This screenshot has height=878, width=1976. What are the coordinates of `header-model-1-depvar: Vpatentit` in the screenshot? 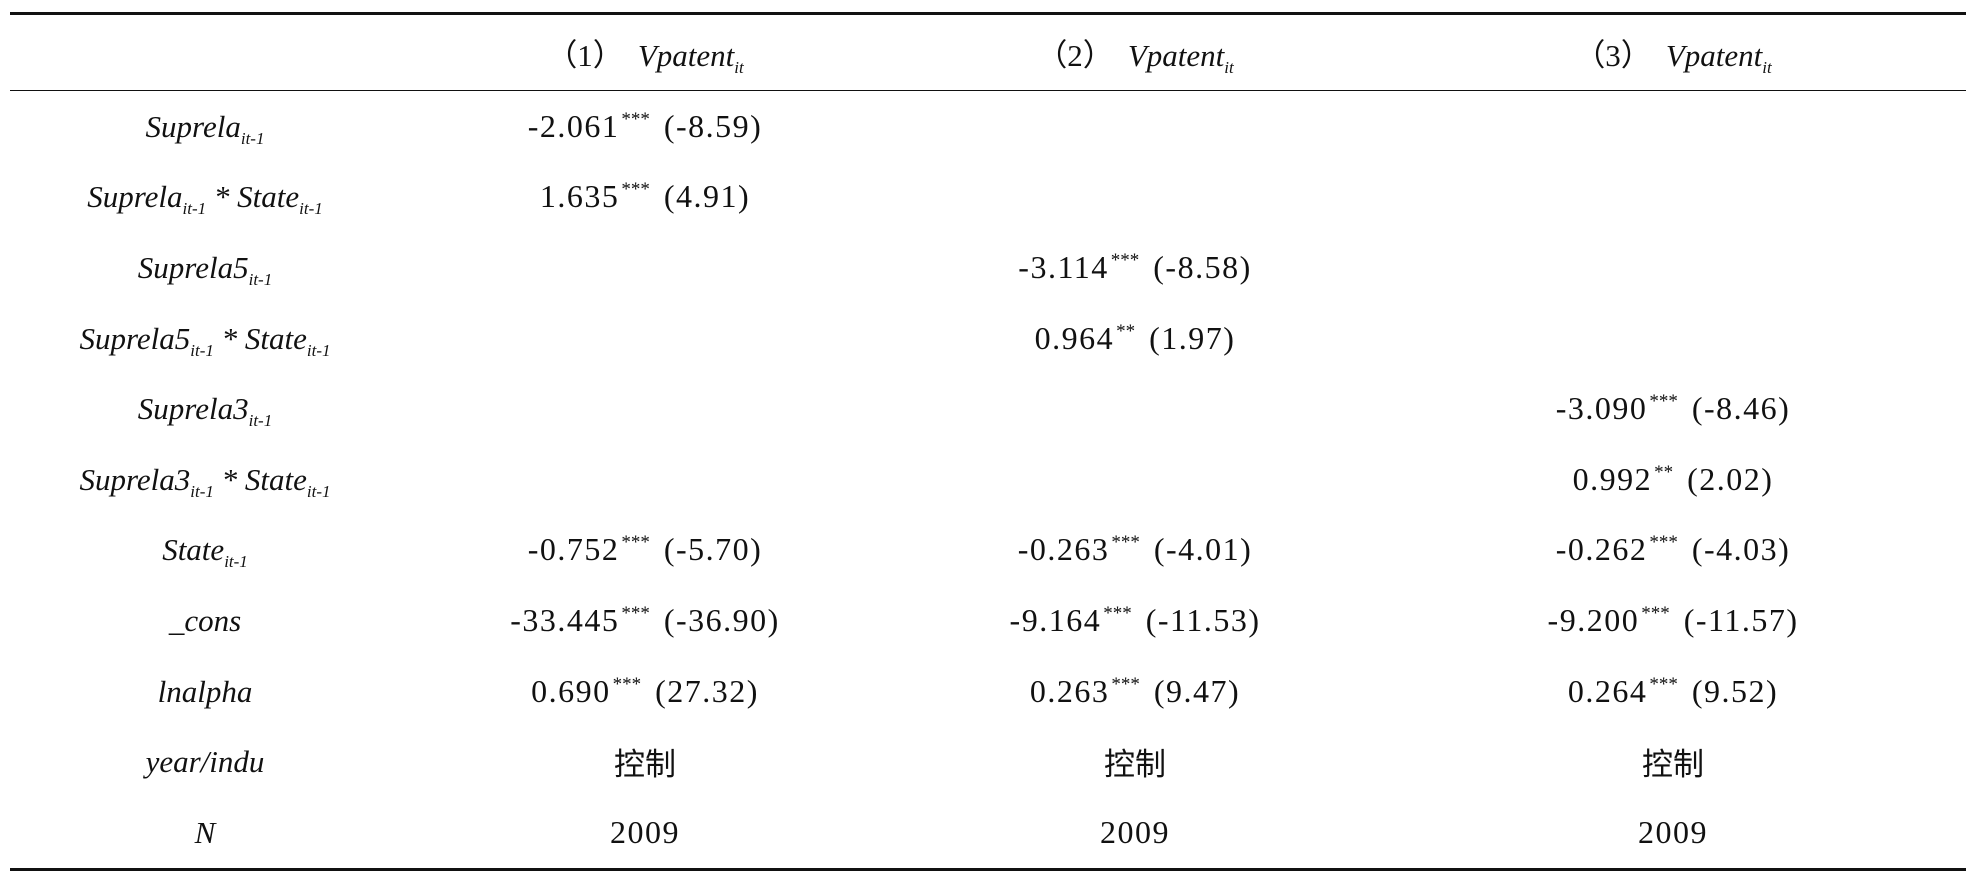 It's located at (690, 57).